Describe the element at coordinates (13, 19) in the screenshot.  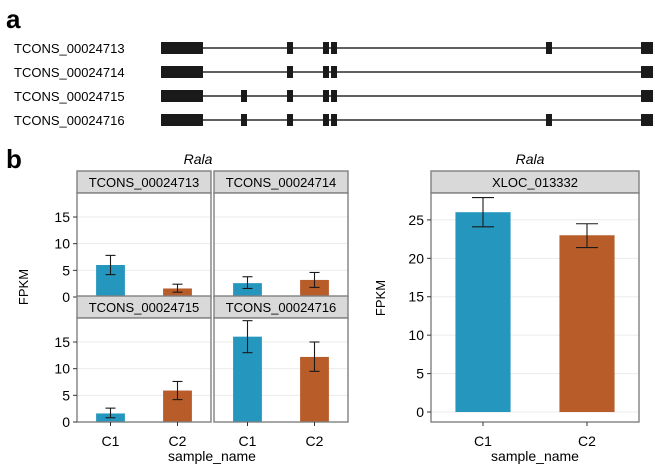
I see `panel-a-letter: a` at that location.